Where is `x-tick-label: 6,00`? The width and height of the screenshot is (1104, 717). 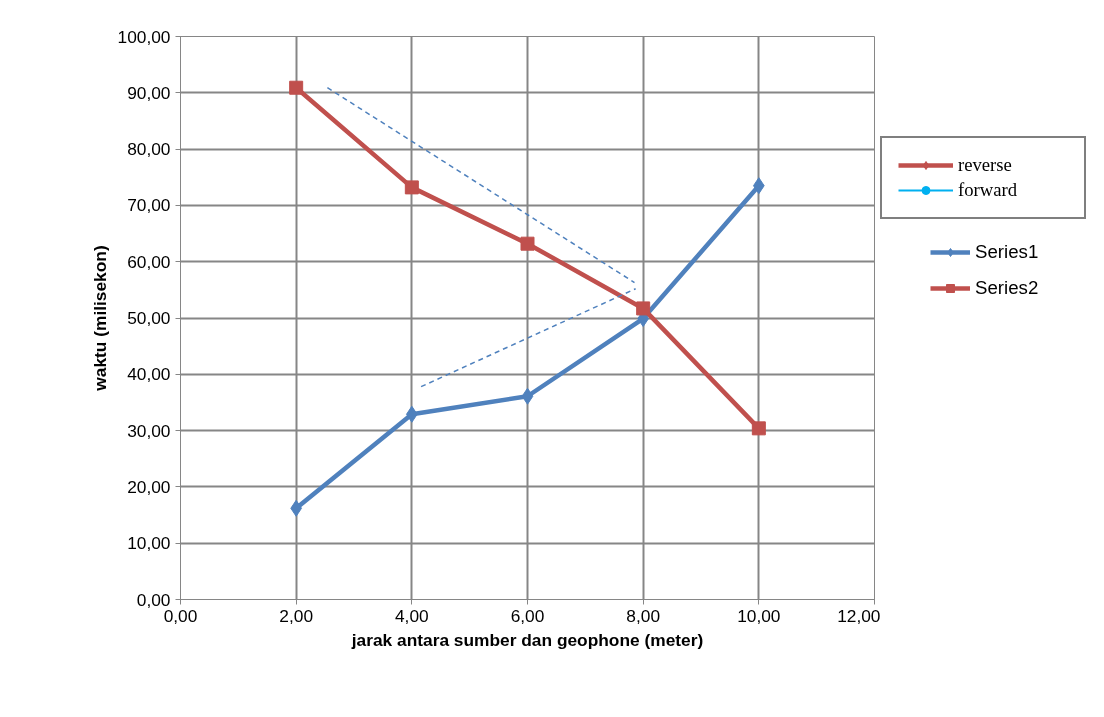 x-tick-label: 6,00 is located at coordinates (527, 615).